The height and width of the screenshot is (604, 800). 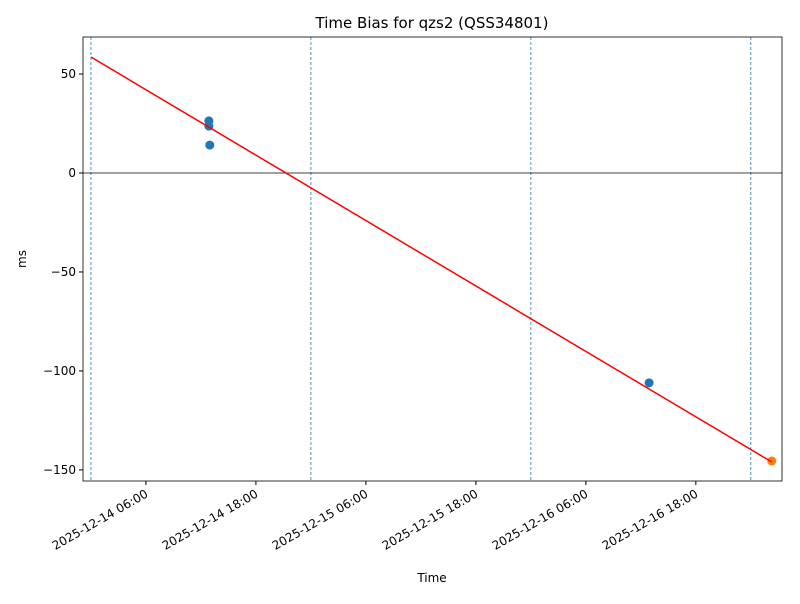 I want to click on y-tick-label: −50, so click(x=63, y=272).